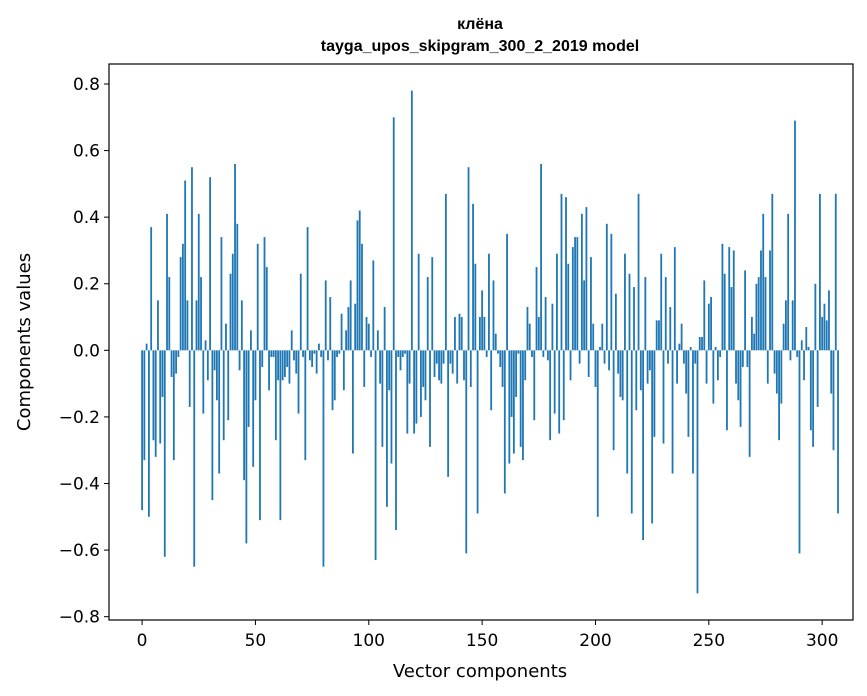  What do you see at coordinates (79, 418) in the screenshot?
I see `y-tick-label: −0.2` at bounding box center [79, 418].